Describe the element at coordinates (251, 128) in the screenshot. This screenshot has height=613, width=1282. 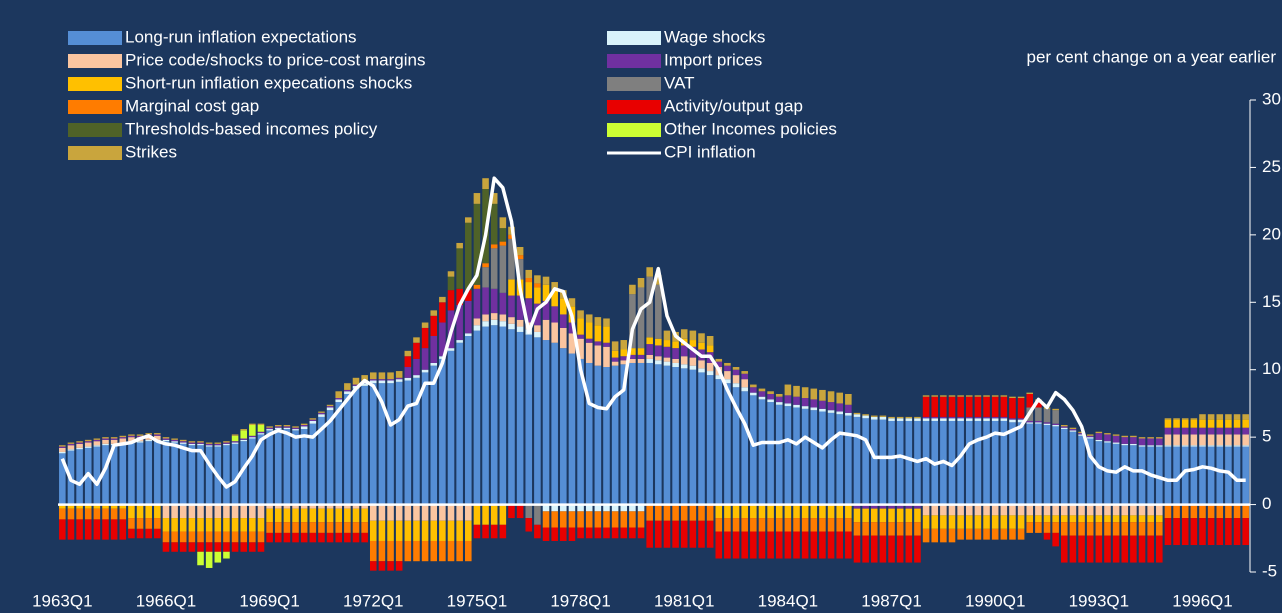
I see `legend-label: Thresholds-based incomes policy` at that location.